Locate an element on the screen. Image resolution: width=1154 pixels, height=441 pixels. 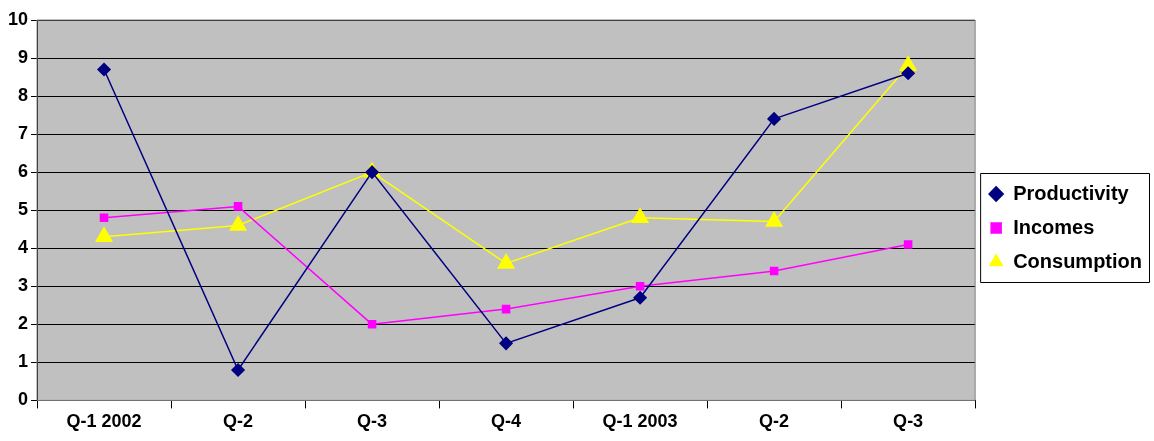
y-tick-label: 6 is located at coordinates (23, 171).